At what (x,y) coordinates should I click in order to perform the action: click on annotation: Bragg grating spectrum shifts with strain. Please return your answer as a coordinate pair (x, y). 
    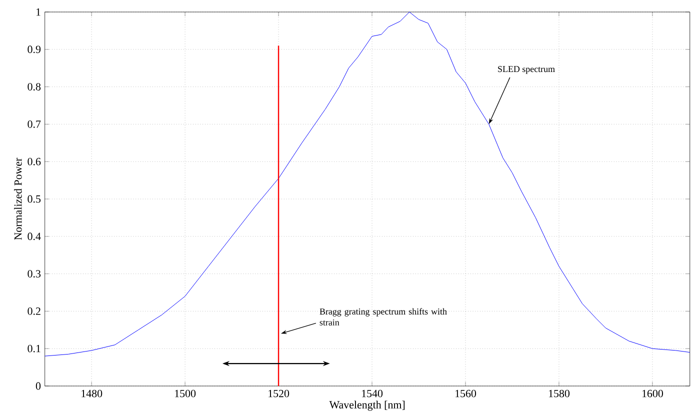
    Looking at the image, I should click on (383, 317).